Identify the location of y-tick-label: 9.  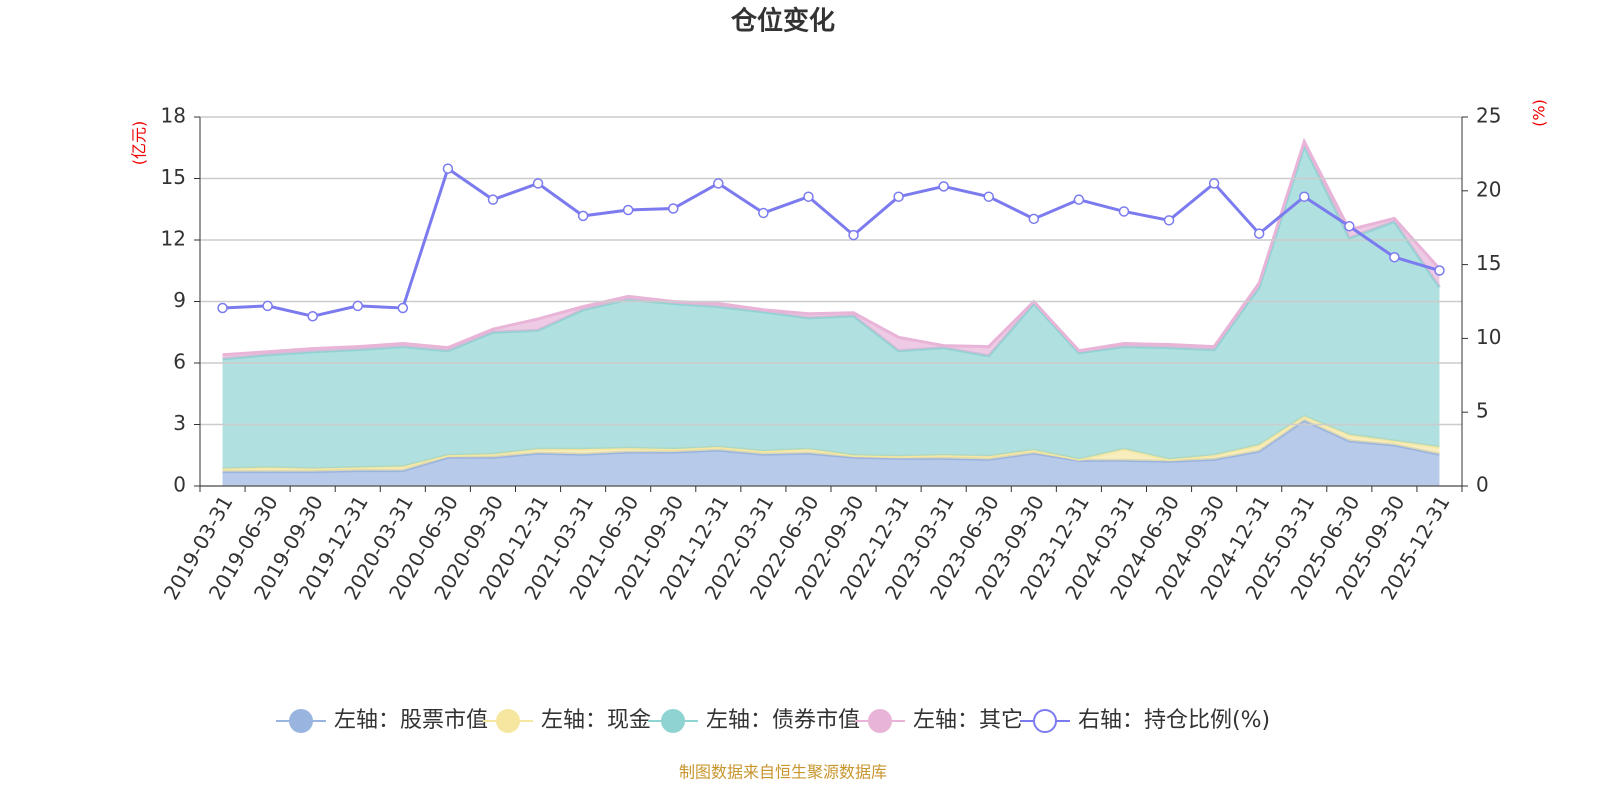
(179, 300).